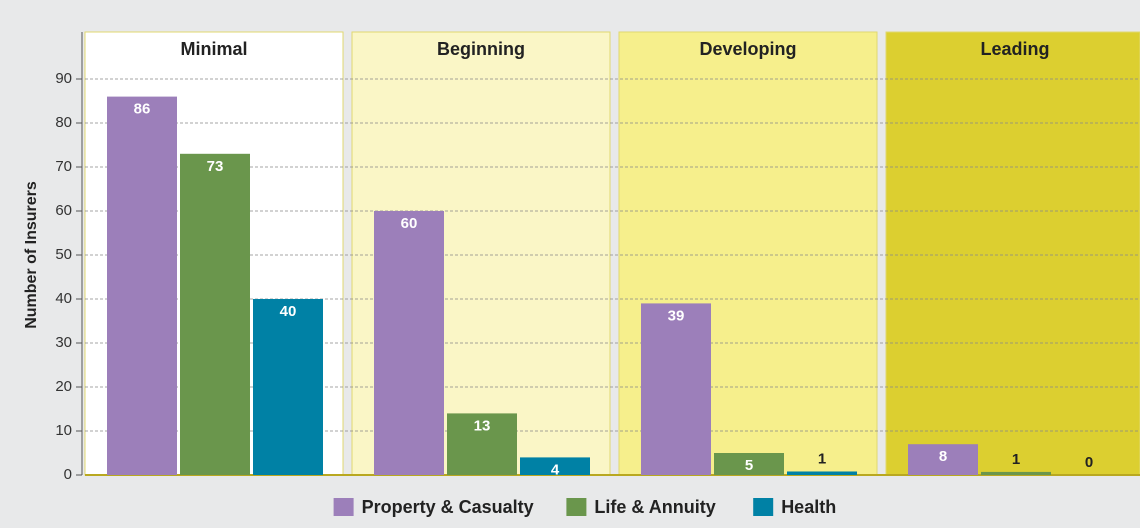 Image resolution: width=1140 pixels, height=528 pixels. Describe the element at coordinates (63, 166) in the screenshot. I see `y-tick-label: 70` at that location.